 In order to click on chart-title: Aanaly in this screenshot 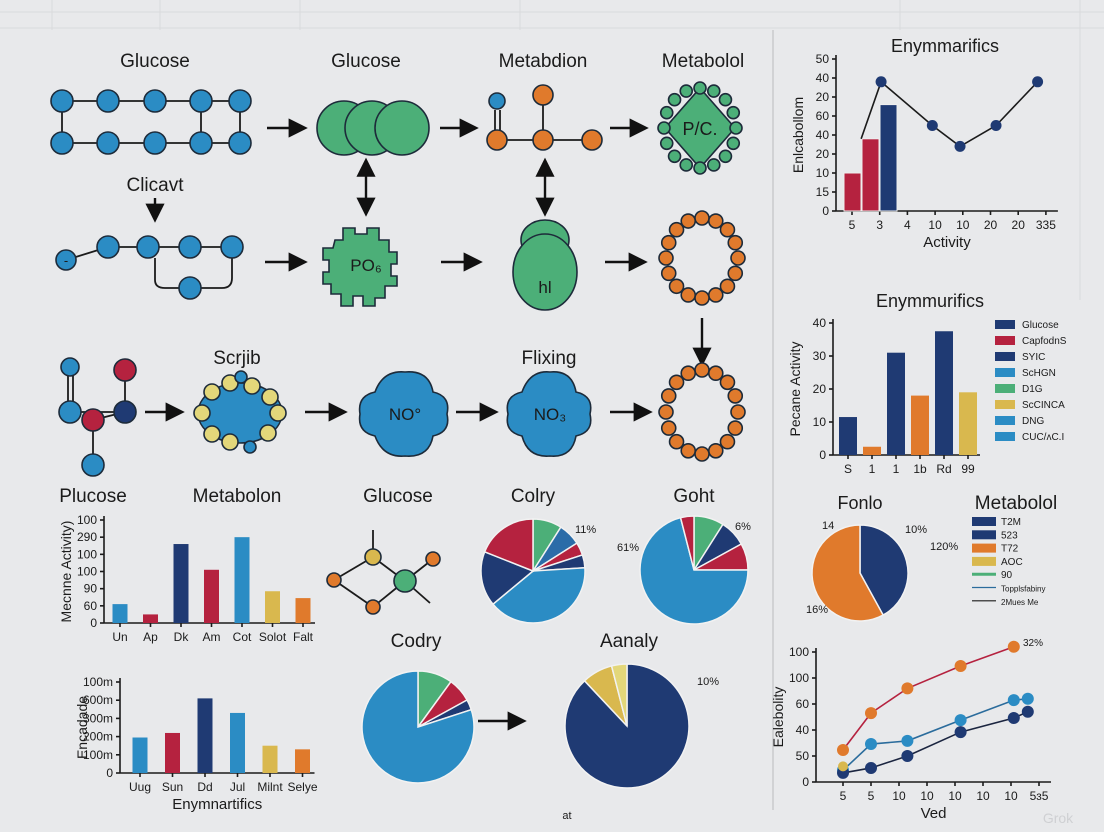, I will do `click(629, 641)`.